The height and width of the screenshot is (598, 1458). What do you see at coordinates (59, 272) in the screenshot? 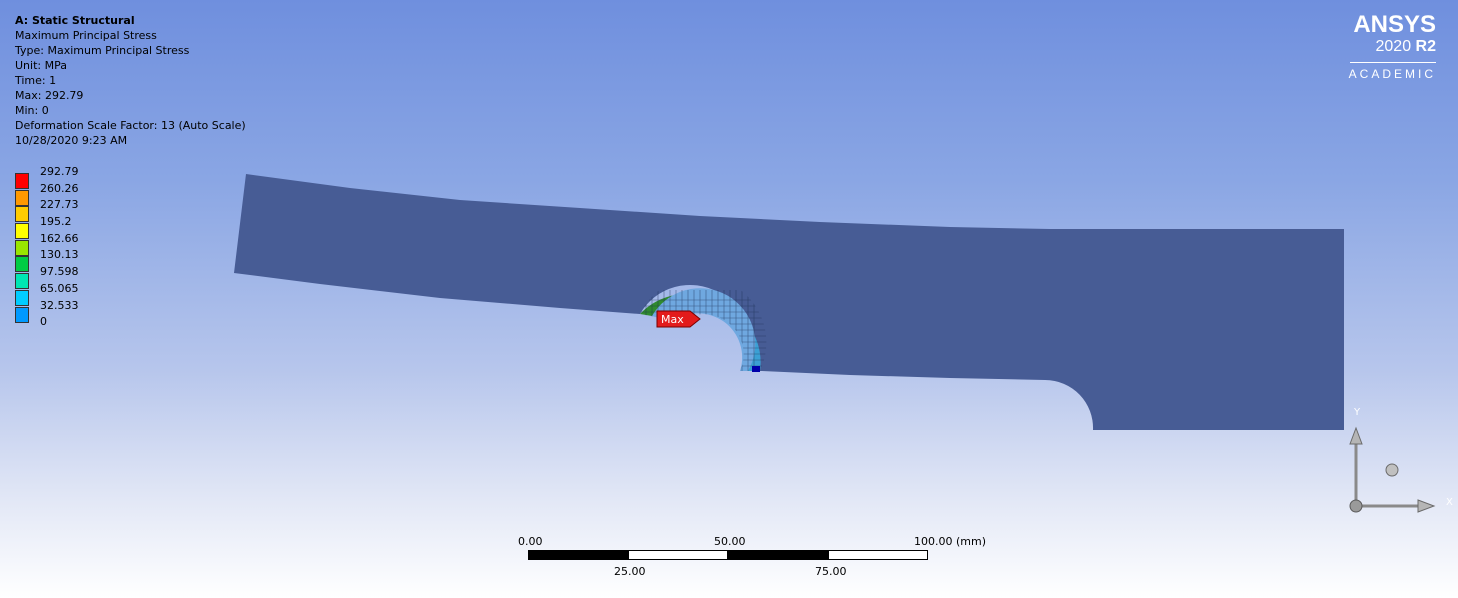
I see `legend-value: 97.598` at bounding box center [59, 272].